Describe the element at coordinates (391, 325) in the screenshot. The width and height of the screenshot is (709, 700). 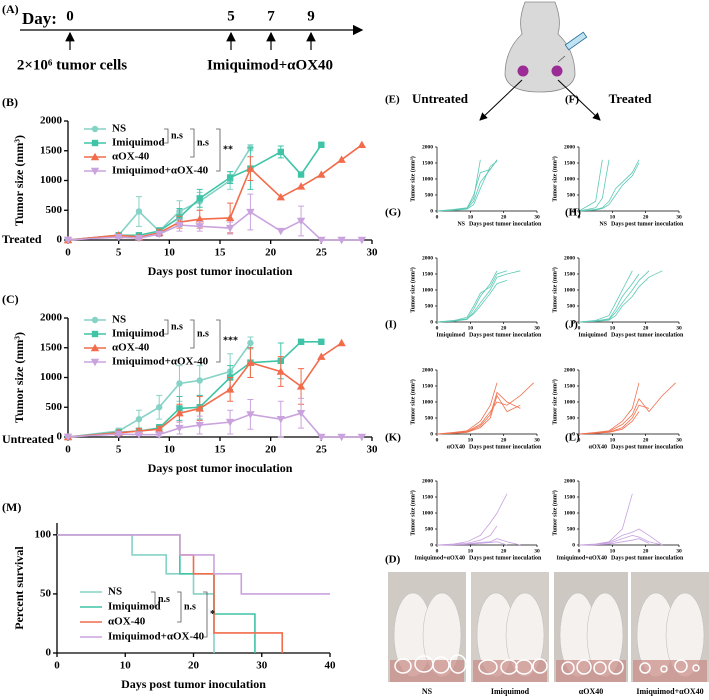
I see `panel-label: (I)` at that location.